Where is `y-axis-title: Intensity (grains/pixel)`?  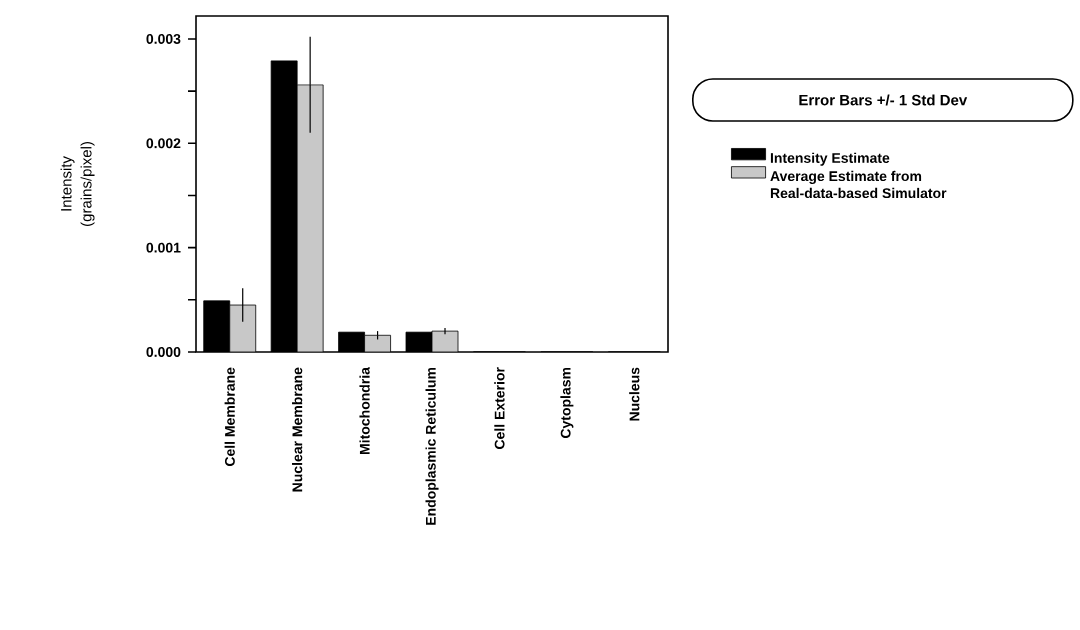 y-axis-title: Intensity (grains/pixel) is located at coordinates (77, 183).